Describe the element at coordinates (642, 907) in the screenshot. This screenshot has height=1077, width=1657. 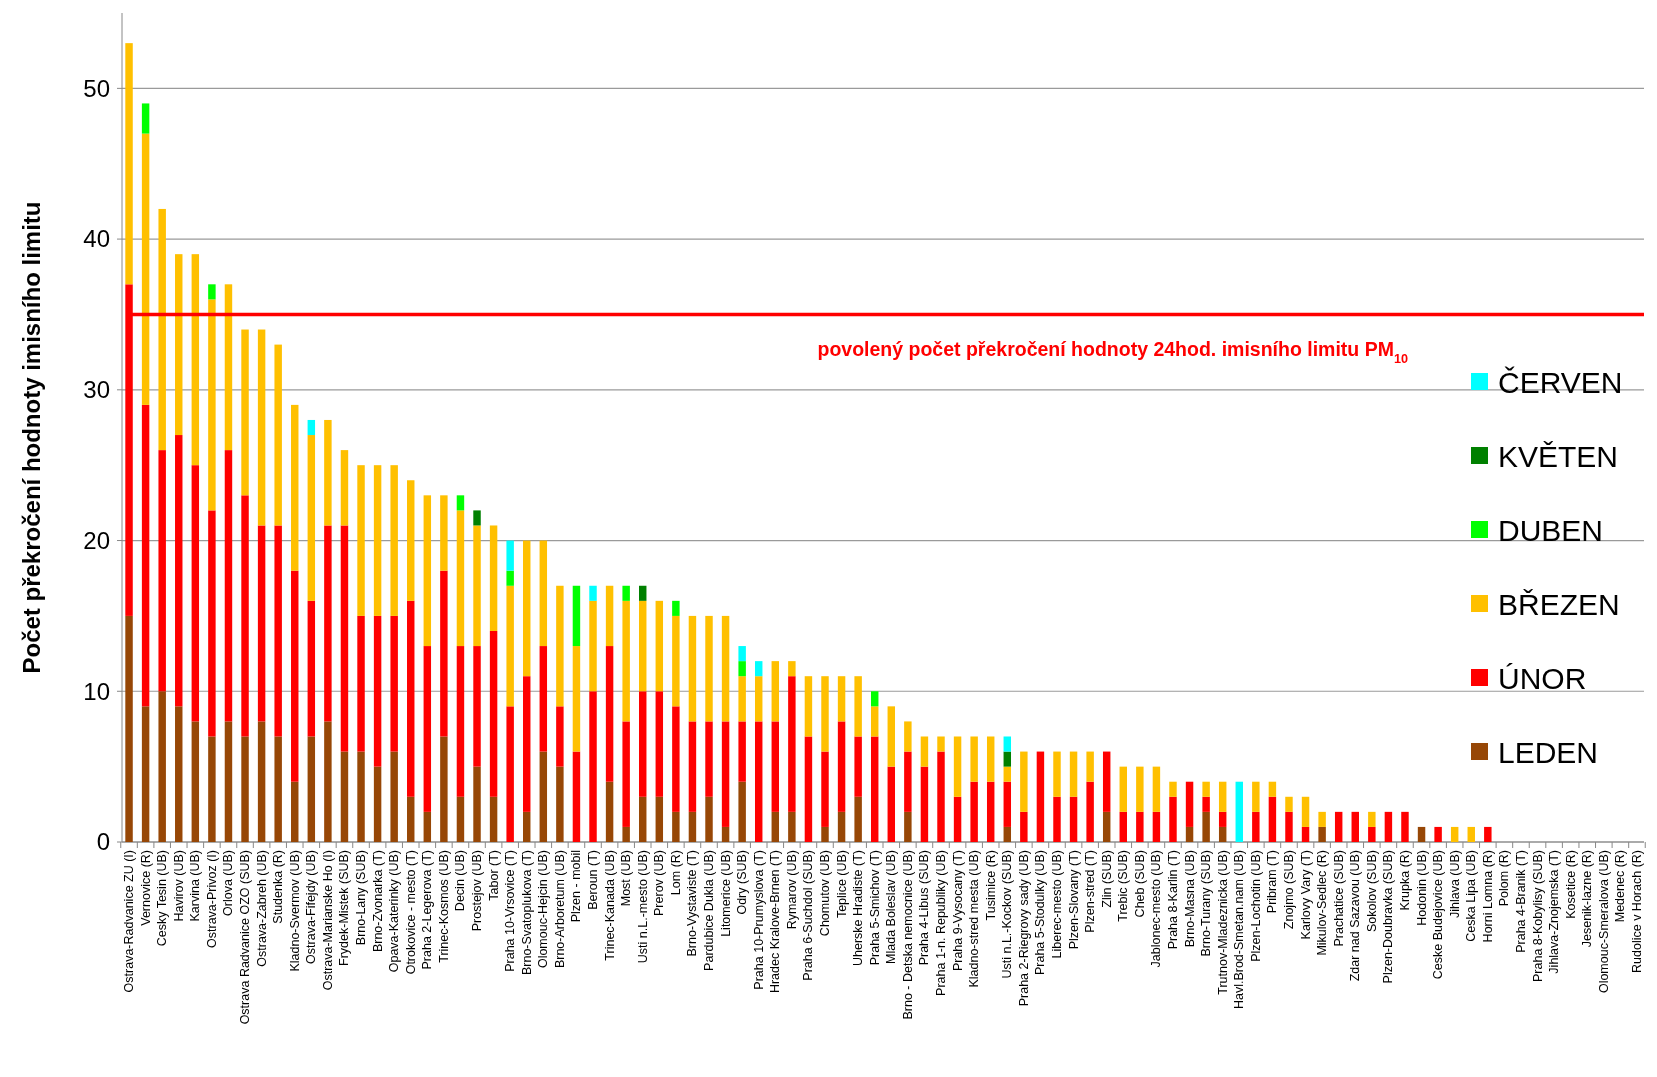
I see `x-tick-label: Usti n.L.-mesto (UB)` at that location.